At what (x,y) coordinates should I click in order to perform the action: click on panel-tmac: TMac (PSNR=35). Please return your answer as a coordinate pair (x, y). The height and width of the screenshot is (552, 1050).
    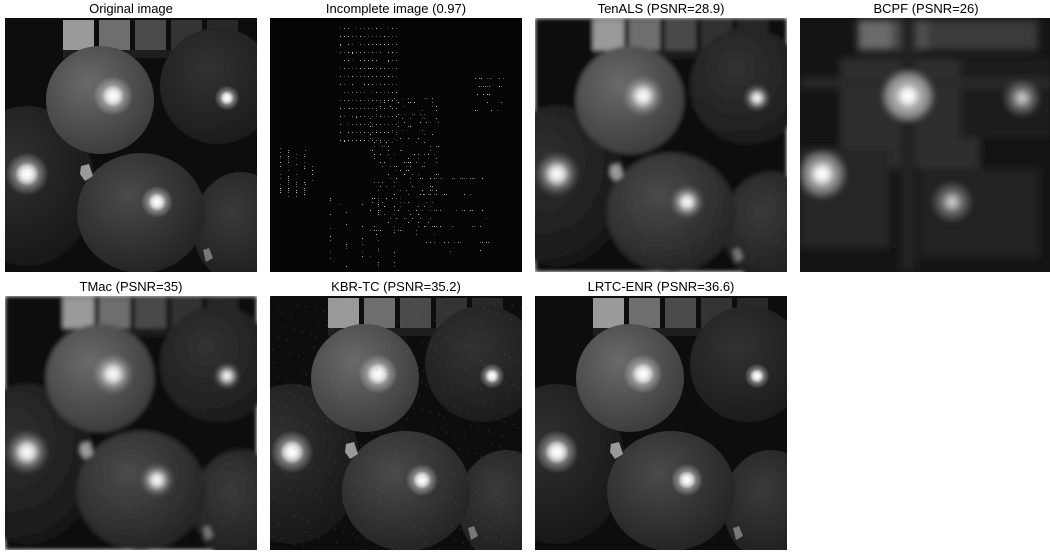
    Looking at the image, I should click on (131, 415).